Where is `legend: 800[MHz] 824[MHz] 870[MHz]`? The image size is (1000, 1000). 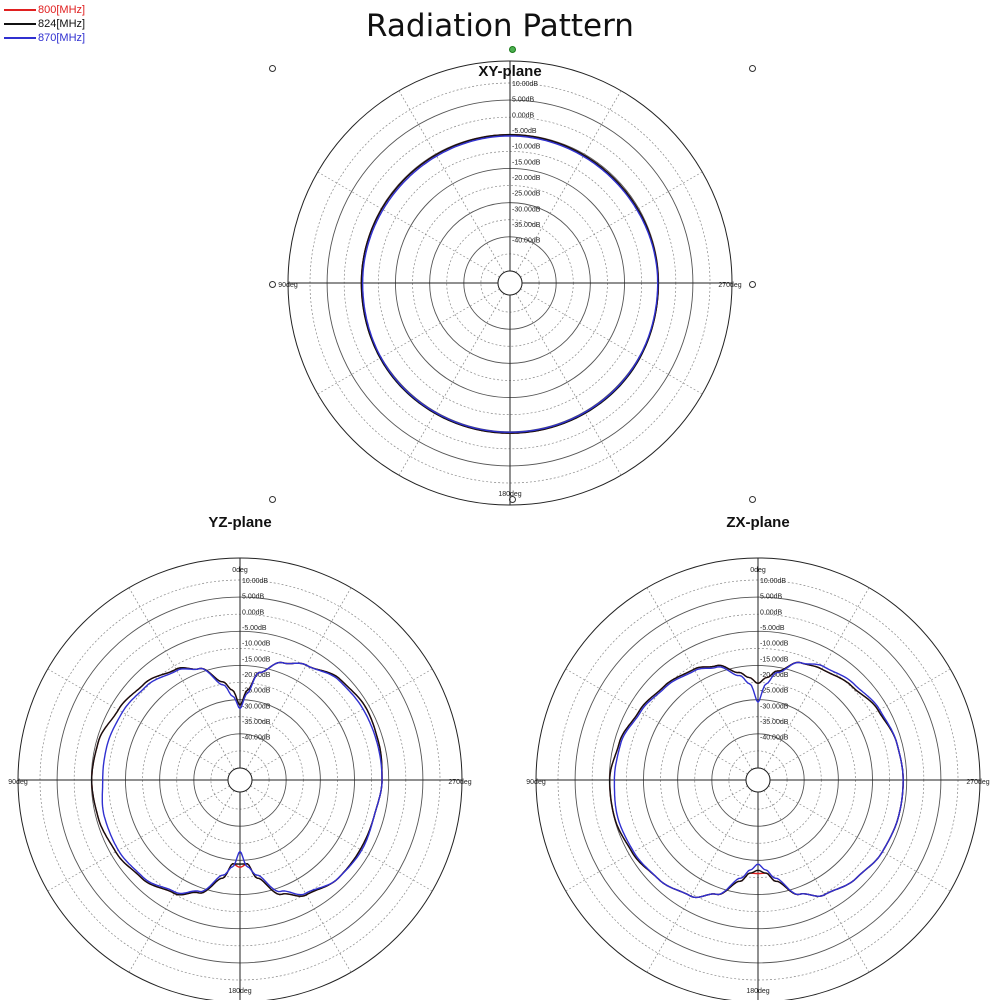 legend: 800[MHz] 824[MHz] 870[MHz] is located at coordinates (44, 24).